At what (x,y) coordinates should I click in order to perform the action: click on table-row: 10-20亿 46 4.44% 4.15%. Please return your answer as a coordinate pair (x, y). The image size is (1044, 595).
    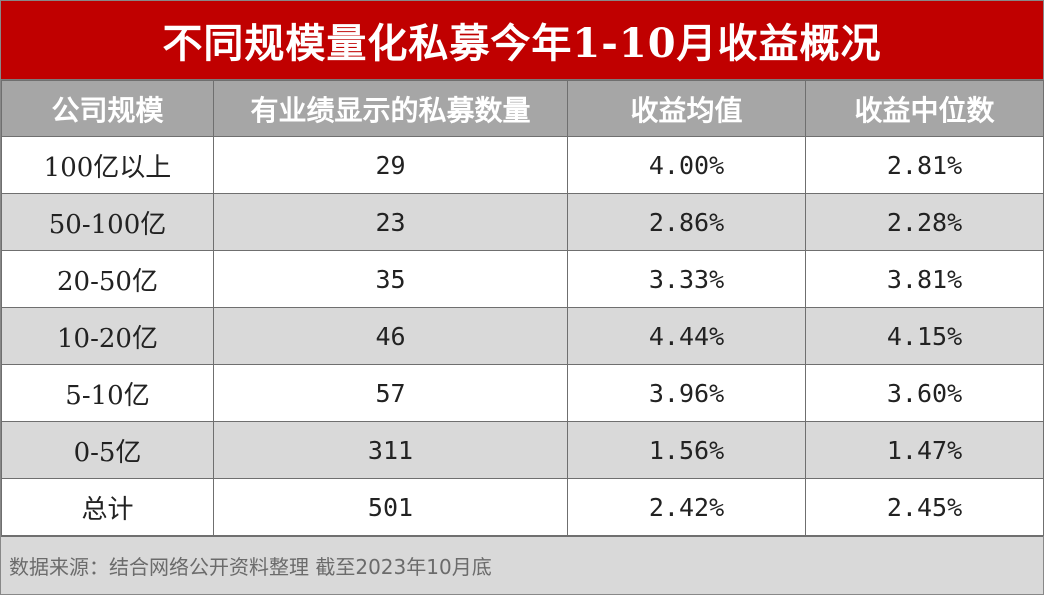
    Looking at the image, I should click on (522, 336).